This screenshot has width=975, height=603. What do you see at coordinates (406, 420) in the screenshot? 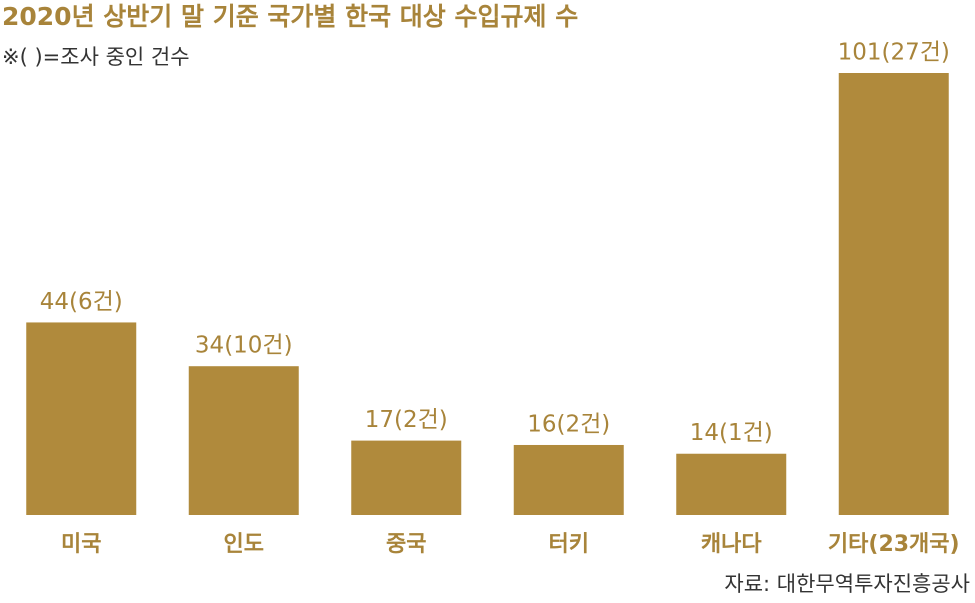
I see `value-label: 17(2건)` at bounding box center [406, 420].